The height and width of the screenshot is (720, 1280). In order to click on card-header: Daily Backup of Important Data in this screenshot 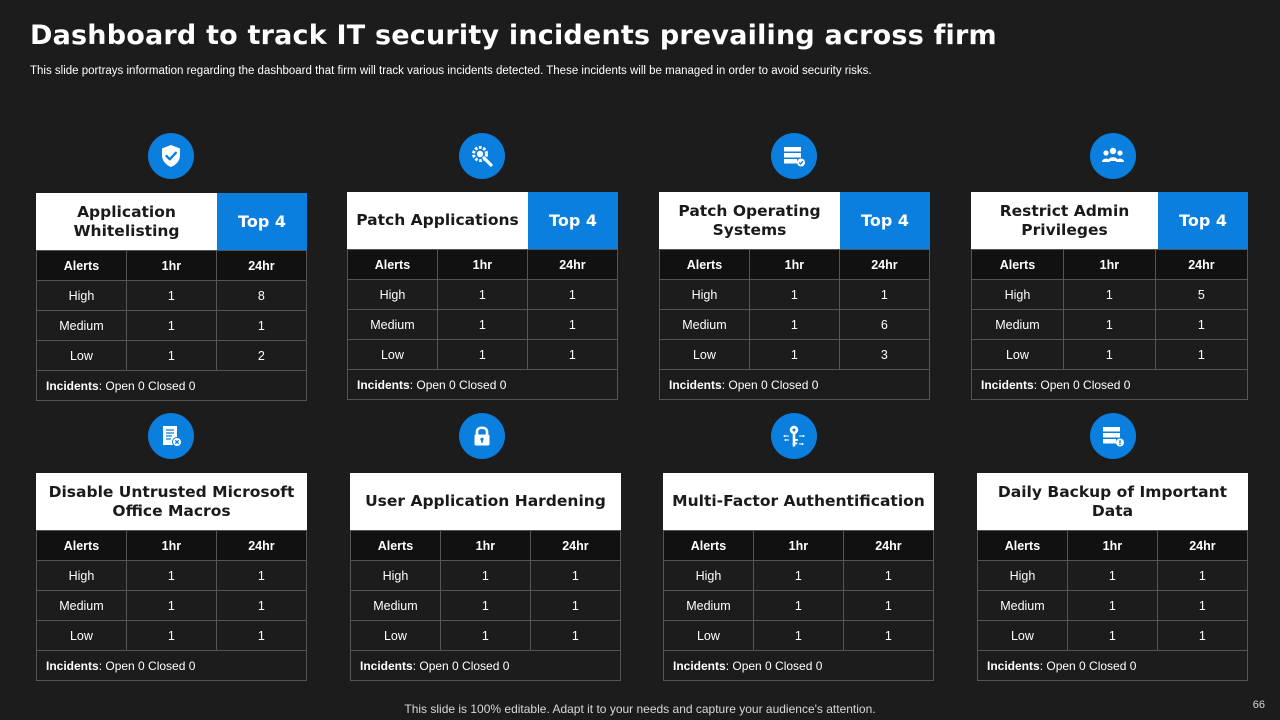, I will do `click(1112, 501)`.